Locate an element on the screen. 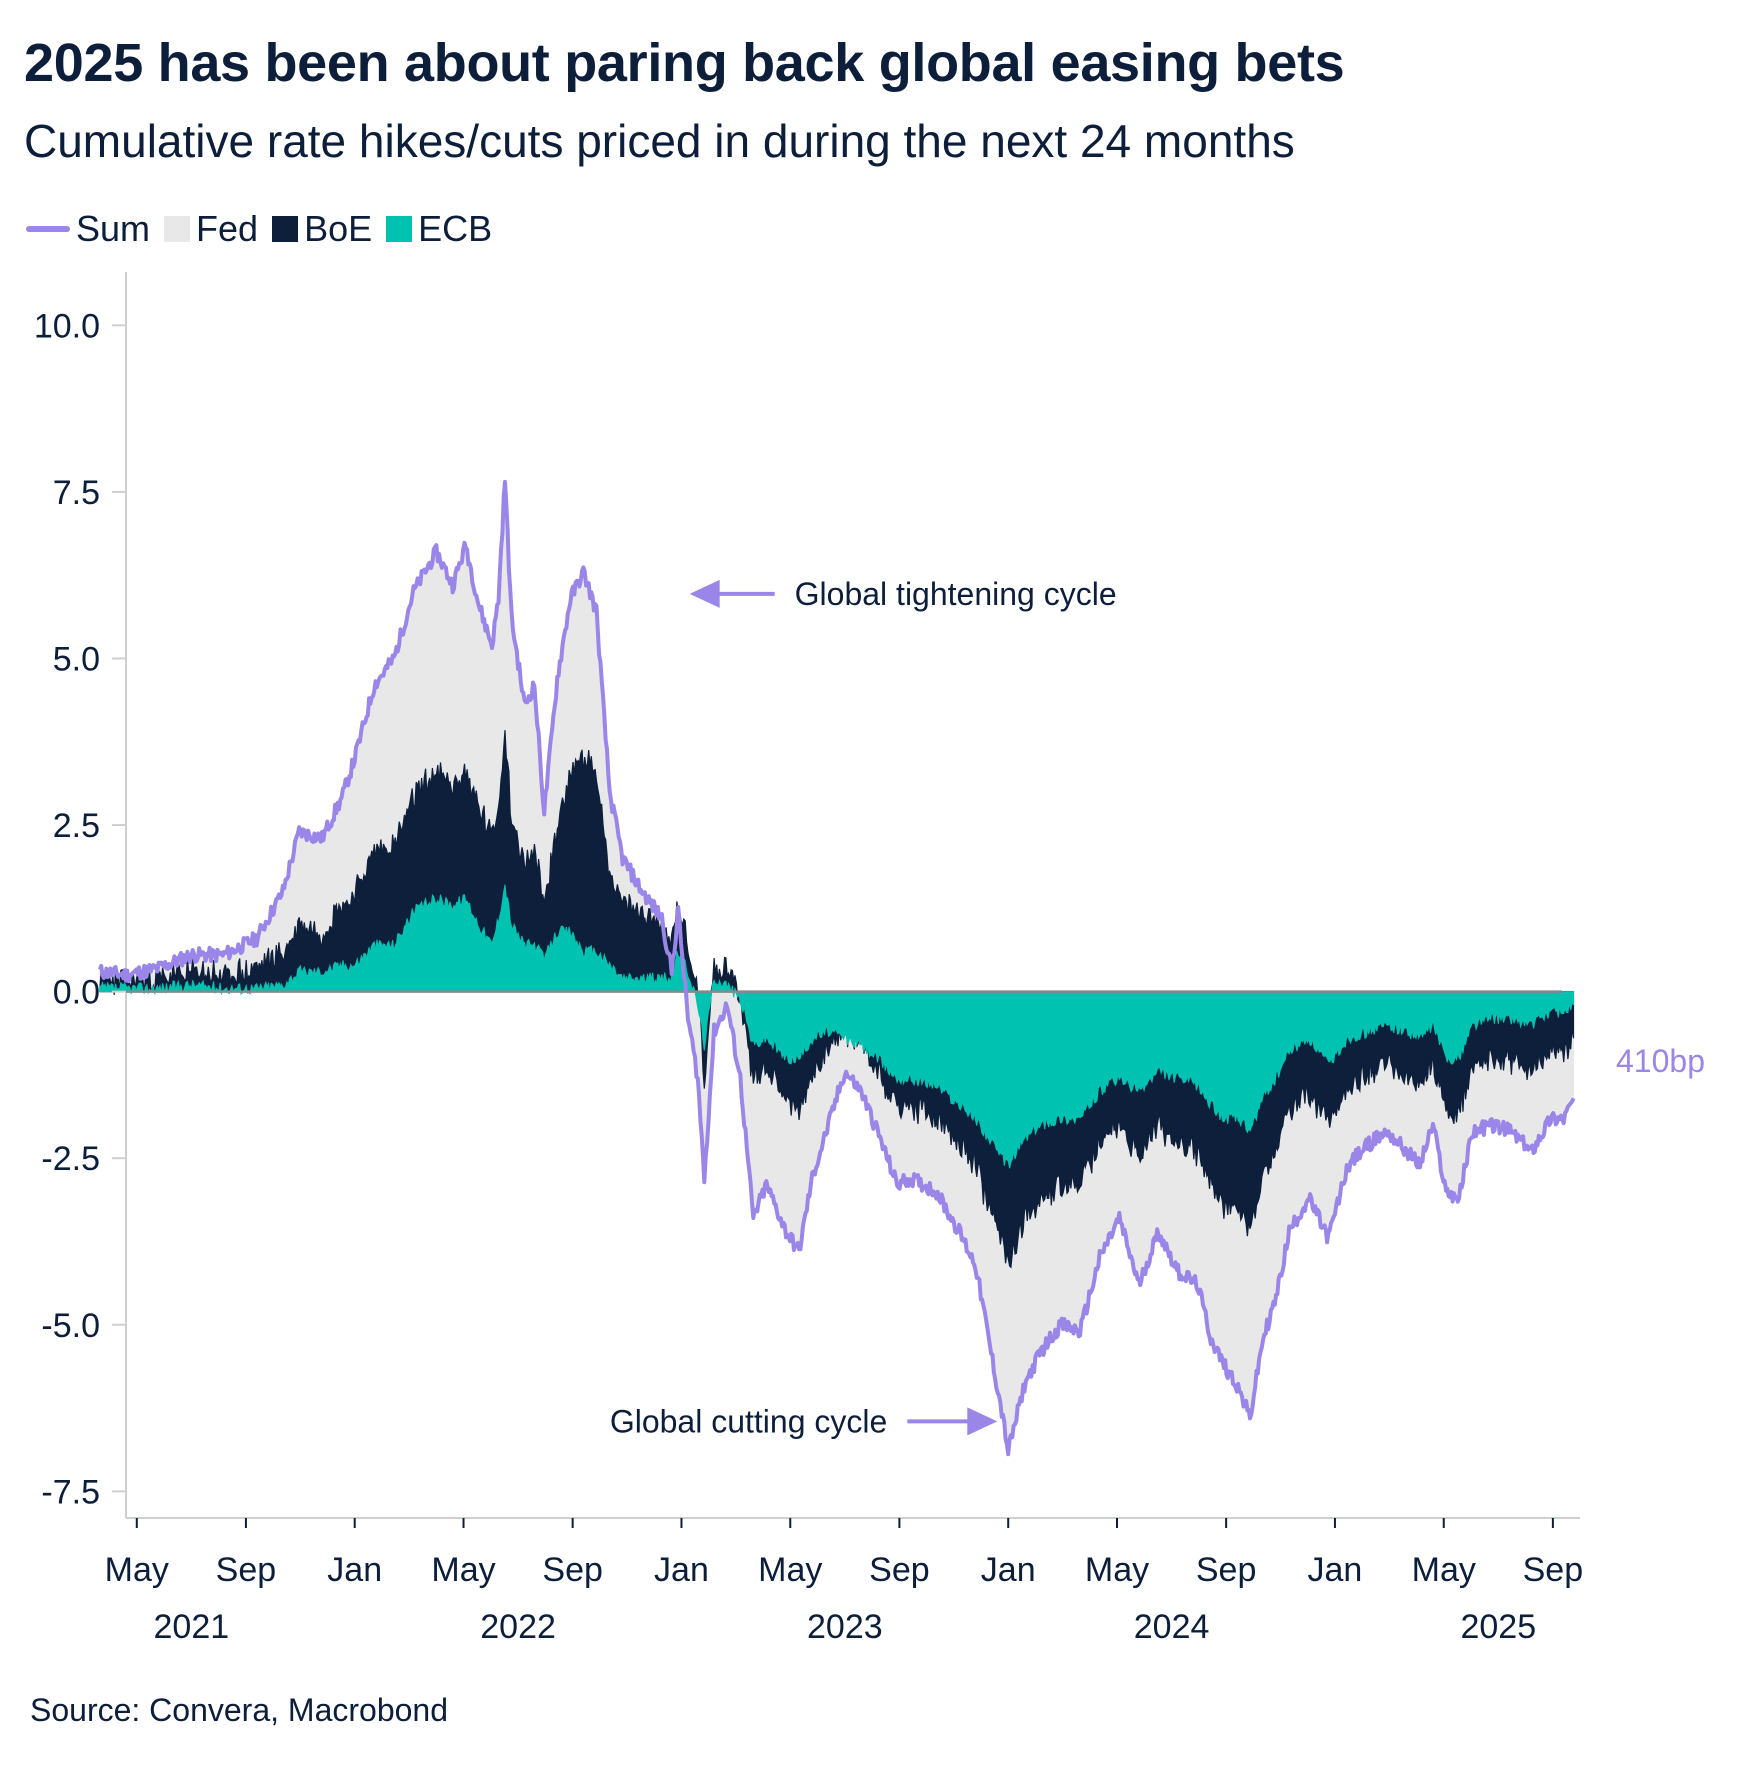 This screenshot has height=1766, width=1752. legend-item-ecb: ECB is located at coordinates (439, 229).